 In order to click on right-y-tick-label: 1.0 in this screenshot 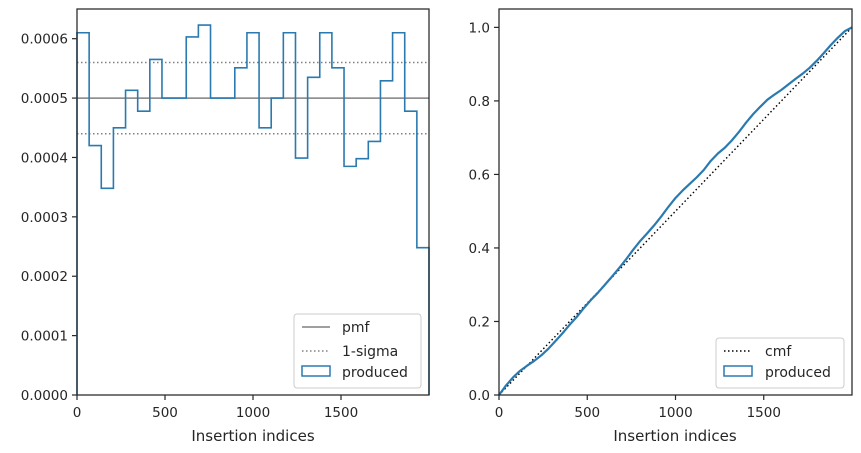, I will do `click(479, 28)`.